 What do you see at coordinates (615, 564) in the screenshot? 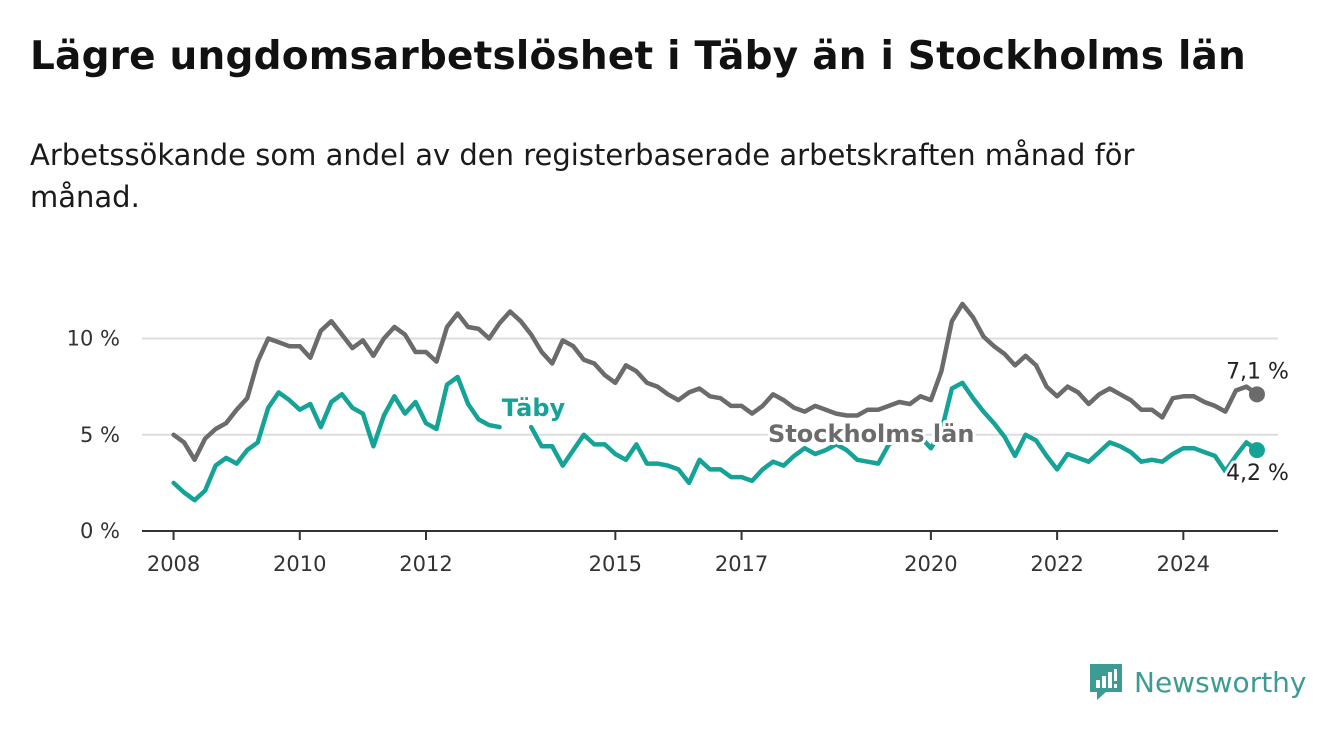
I see `x-tick-label: 2015` at bounding box center [615, 564].